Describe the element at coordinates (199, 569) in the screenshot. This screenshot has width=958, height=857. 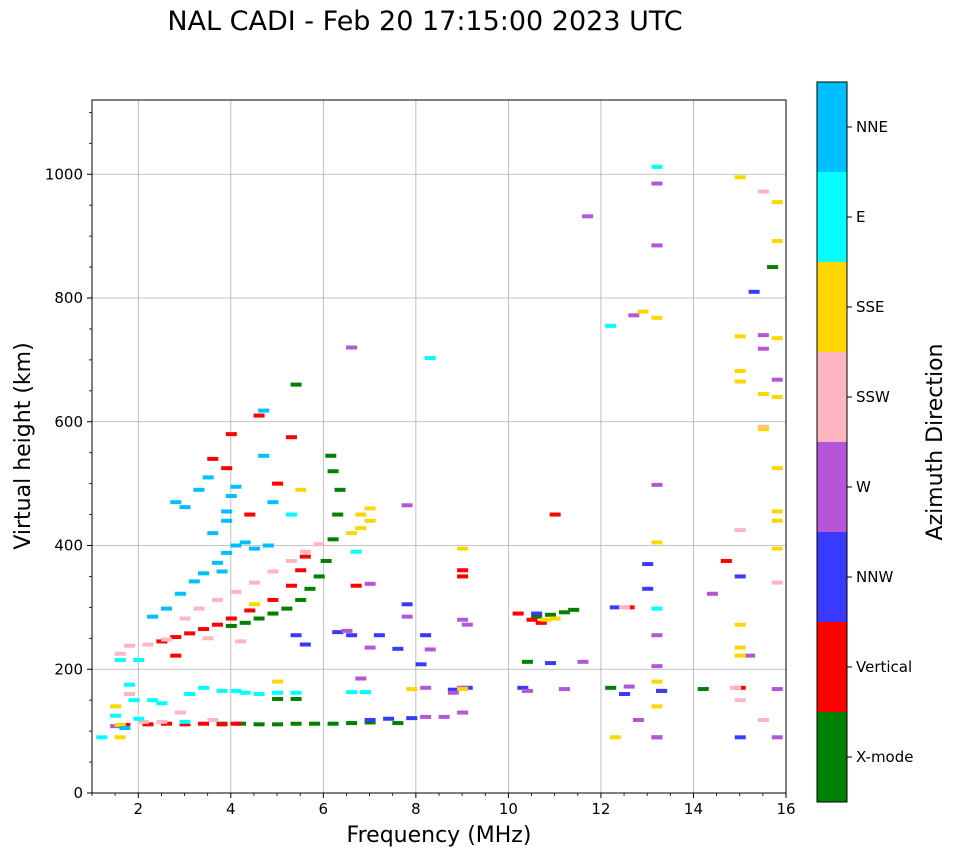
I see `series-nne` at that location.